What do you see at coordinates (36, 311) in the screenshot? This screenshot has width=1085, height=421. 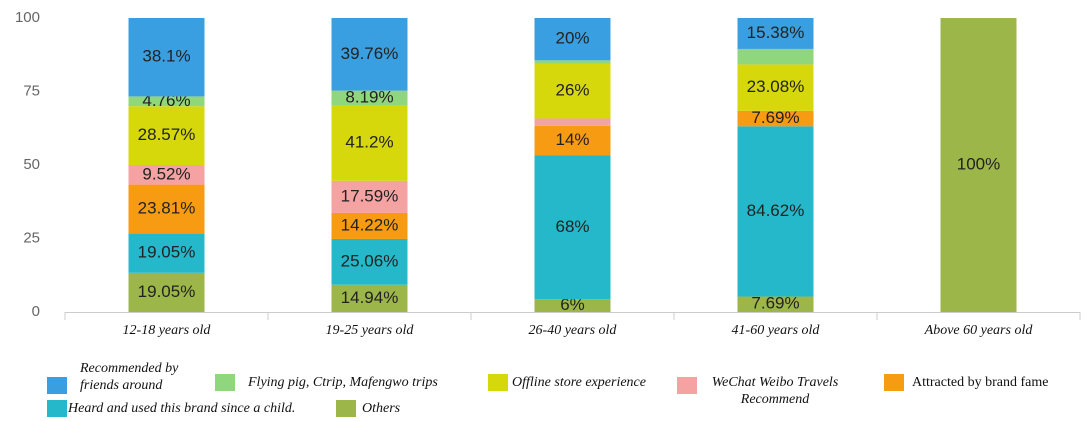 I see `y-tick-label: 0` at bounding box center [36, 311].